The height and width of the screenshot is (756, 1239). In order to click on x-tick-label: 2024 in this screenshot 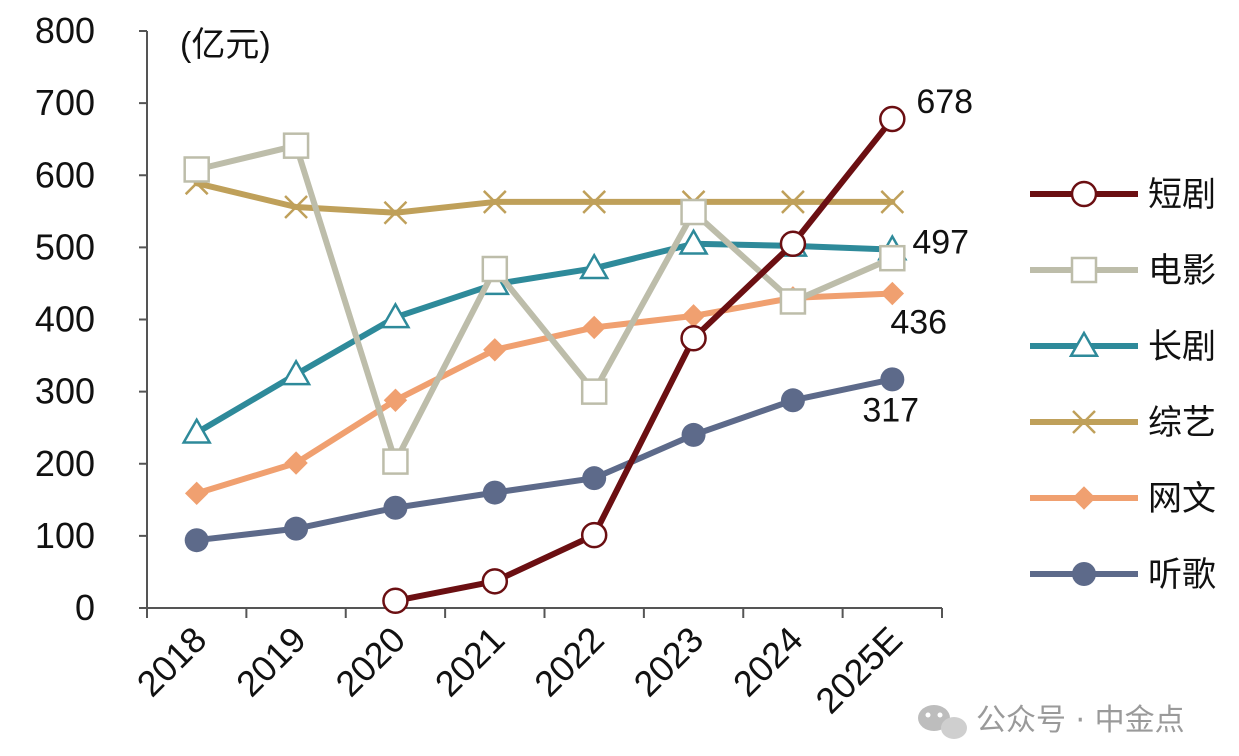, I will do `click(768, 662)`.